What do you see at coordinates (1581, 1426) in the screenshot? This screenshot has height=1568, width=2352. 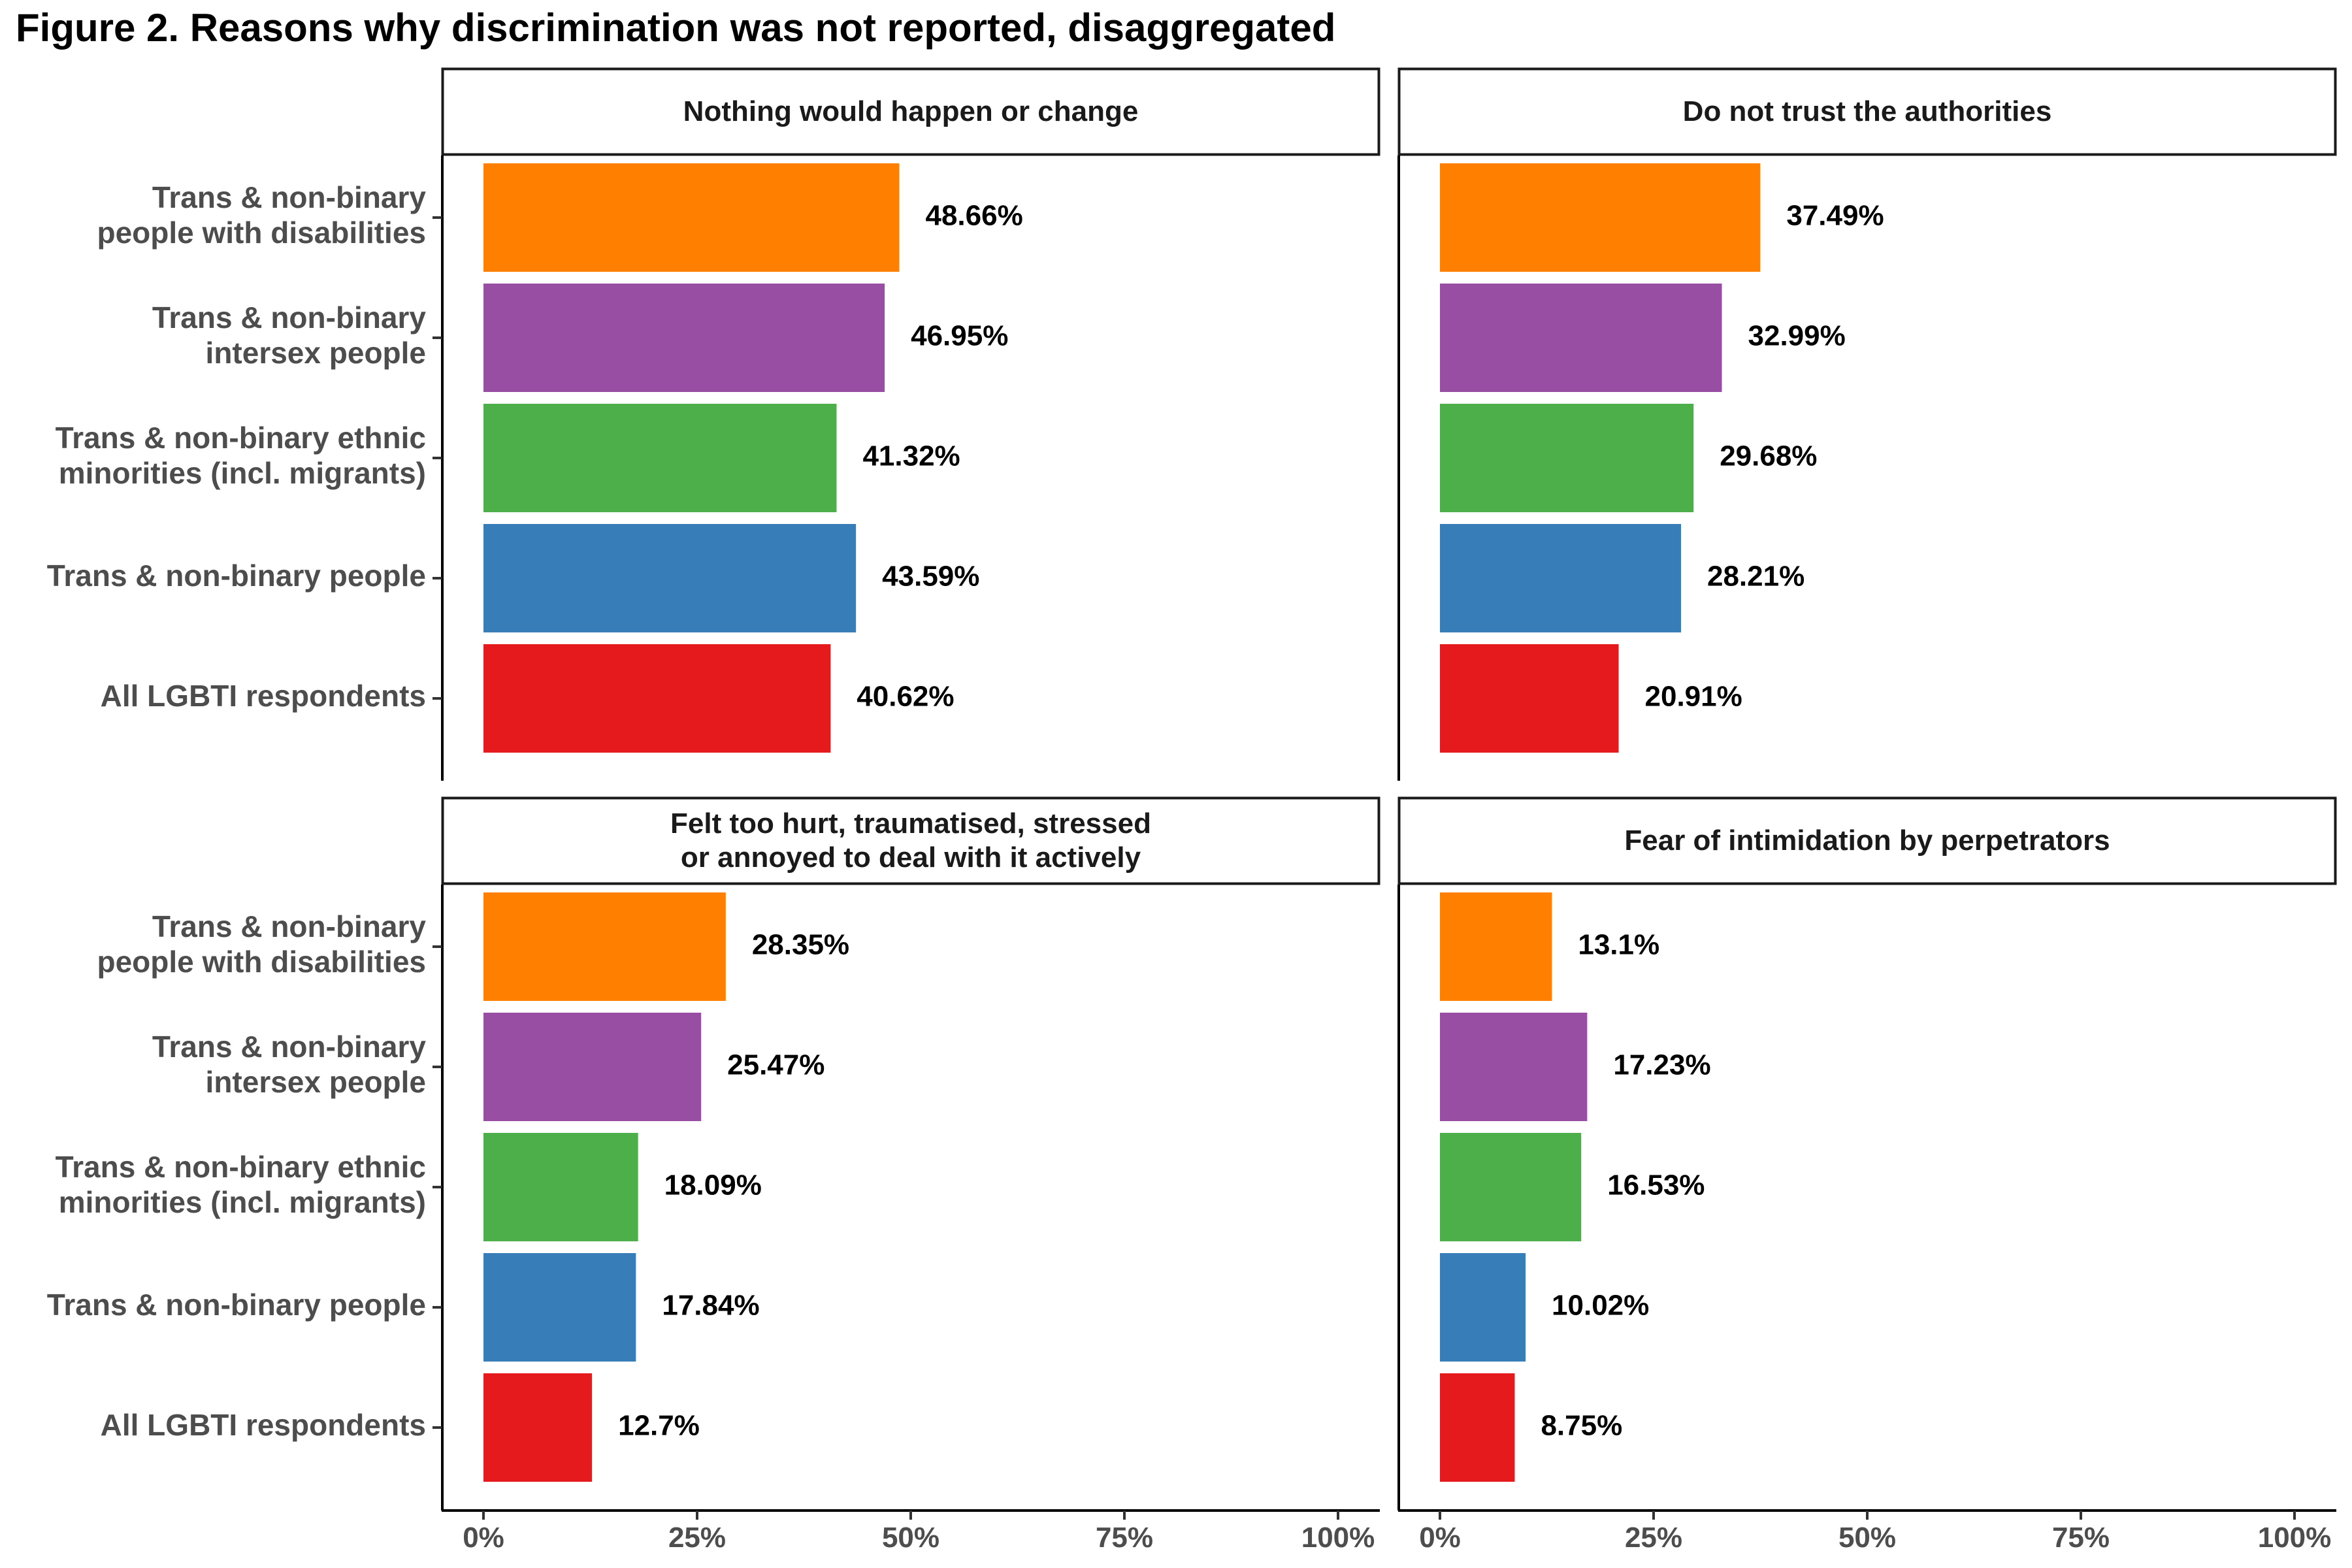 I see `data-label: 8.75%` at bounding box center [1581, 1426].